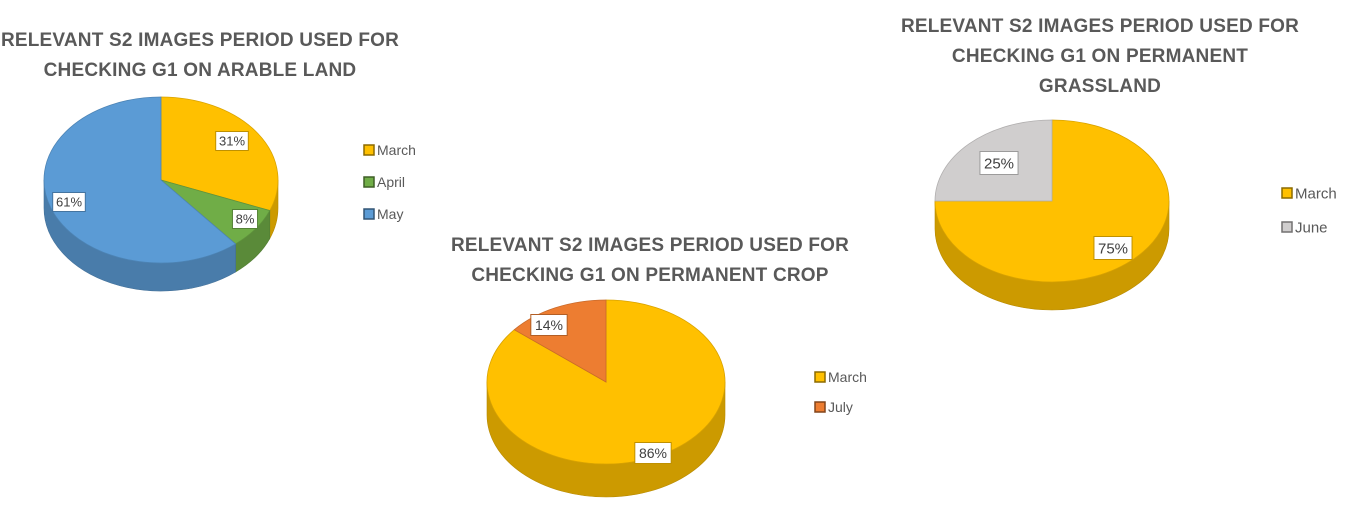 The height and width of the screenshot is (511, 1361). I want to click on legend-item-june: June, so click(1304, 227).